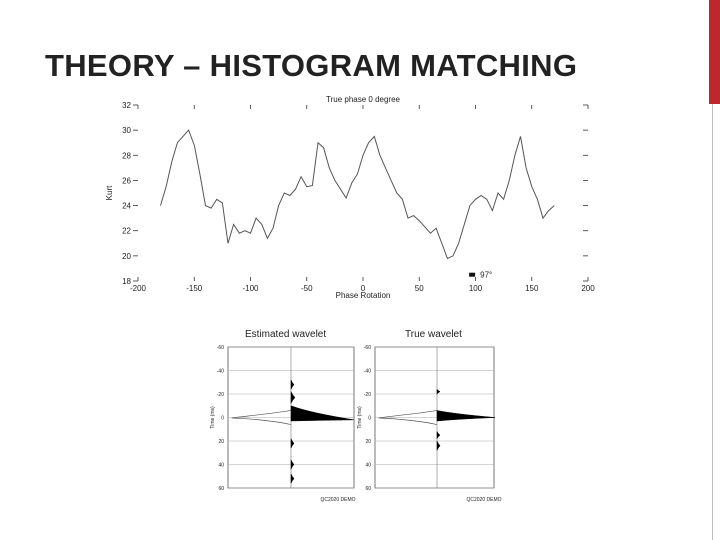 The image size is (720, 540). I want to click on y-tick-label: 22, so click(126, 231).